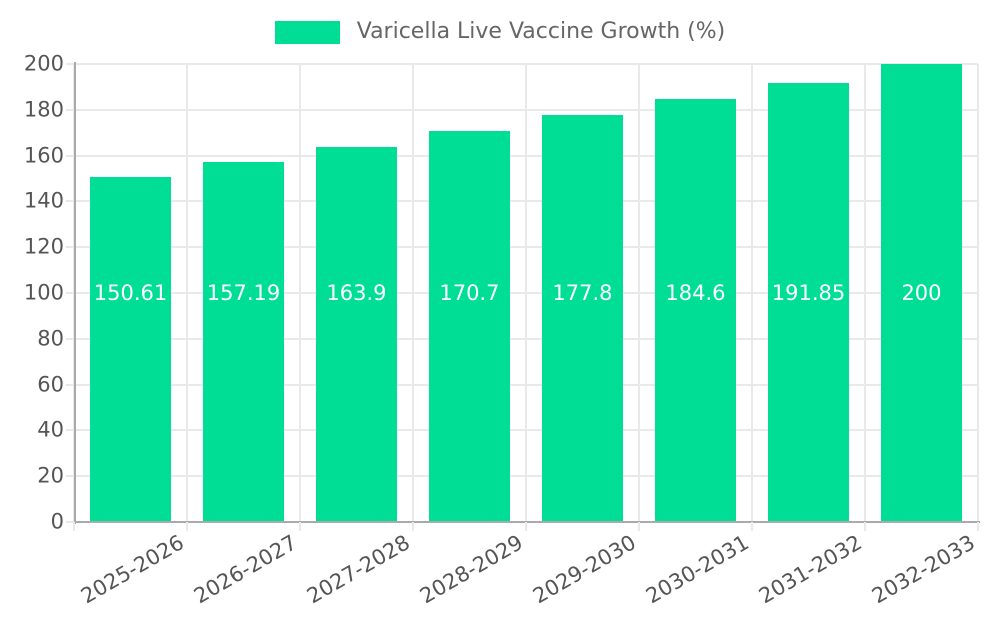 This screenshot has width=1000, height=631. Describe the element at coordinates (541, 31) in the screenshot. I see `legend-item-label: Varicella Live Vaccine Growth (%)` at that location.